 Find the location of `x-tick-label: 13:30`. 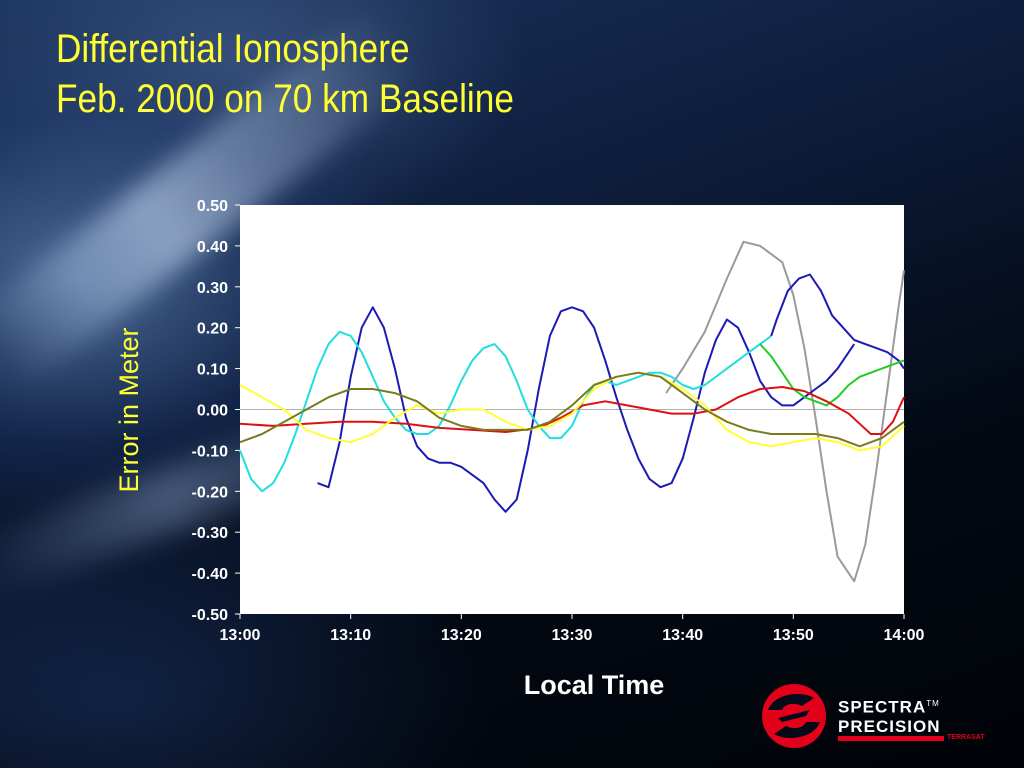

x-tick-label: 13:30 is located at coordinates (572, 635).